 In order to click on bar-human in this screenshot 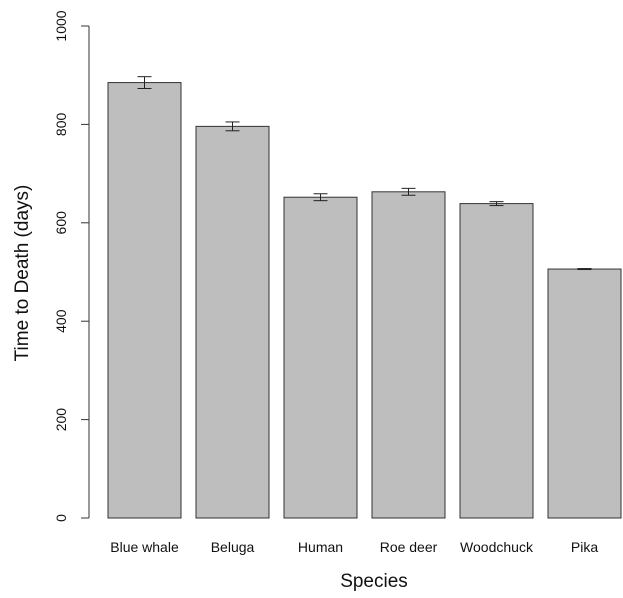, I will do `click(320, 357)`.